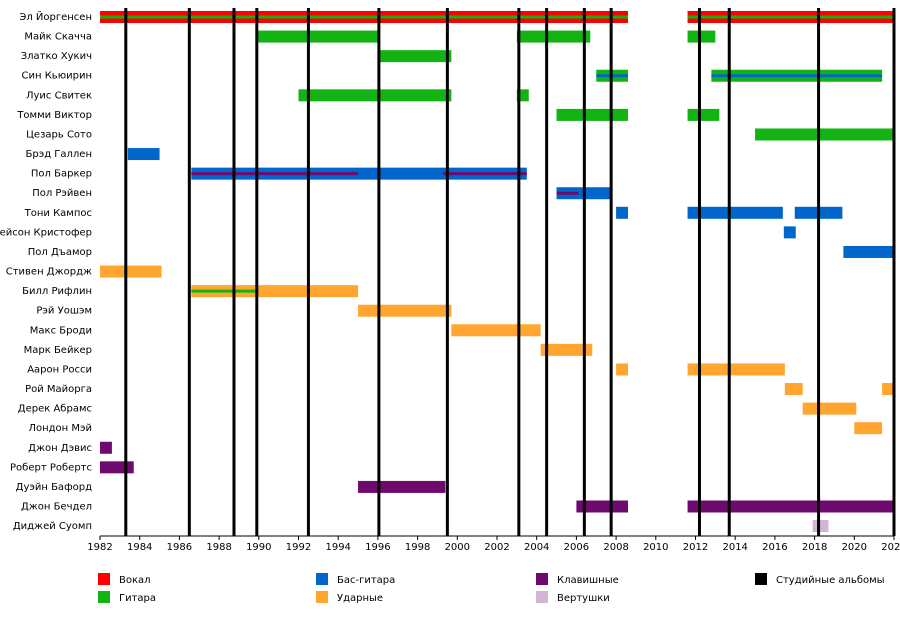 The width and height of the screenshot is (900, 634). What do you see at coordinates (854, 547) in the screenshot?
I see `x-tick-label: 2020` at bounding box center [854, 547].